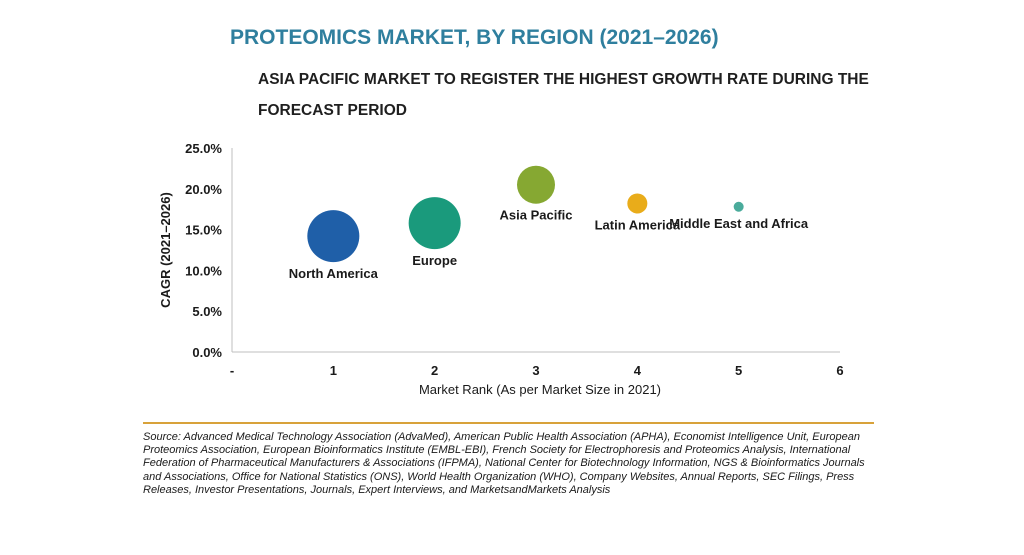  Describe the element at coordinates (333, 370) in the screenshot. I see `x-tick-label: 1` at that location.